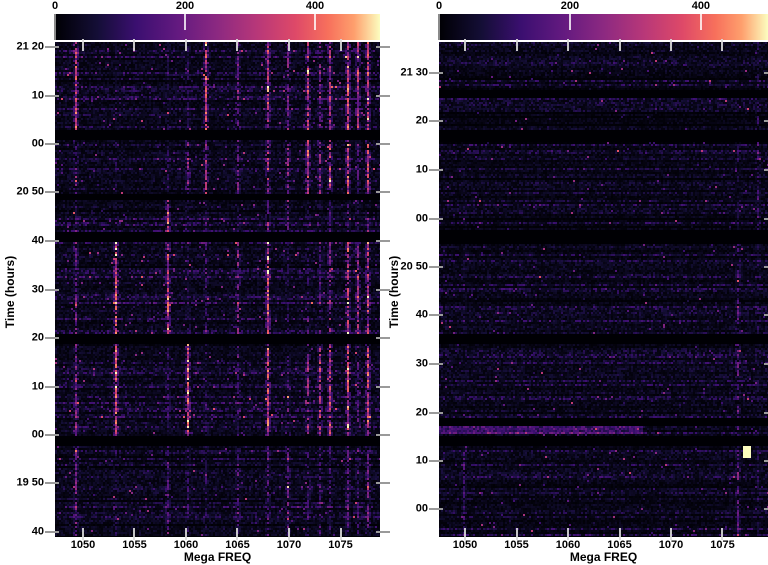  I want to click on y-tick-label: 19 50, so click(30, 482).